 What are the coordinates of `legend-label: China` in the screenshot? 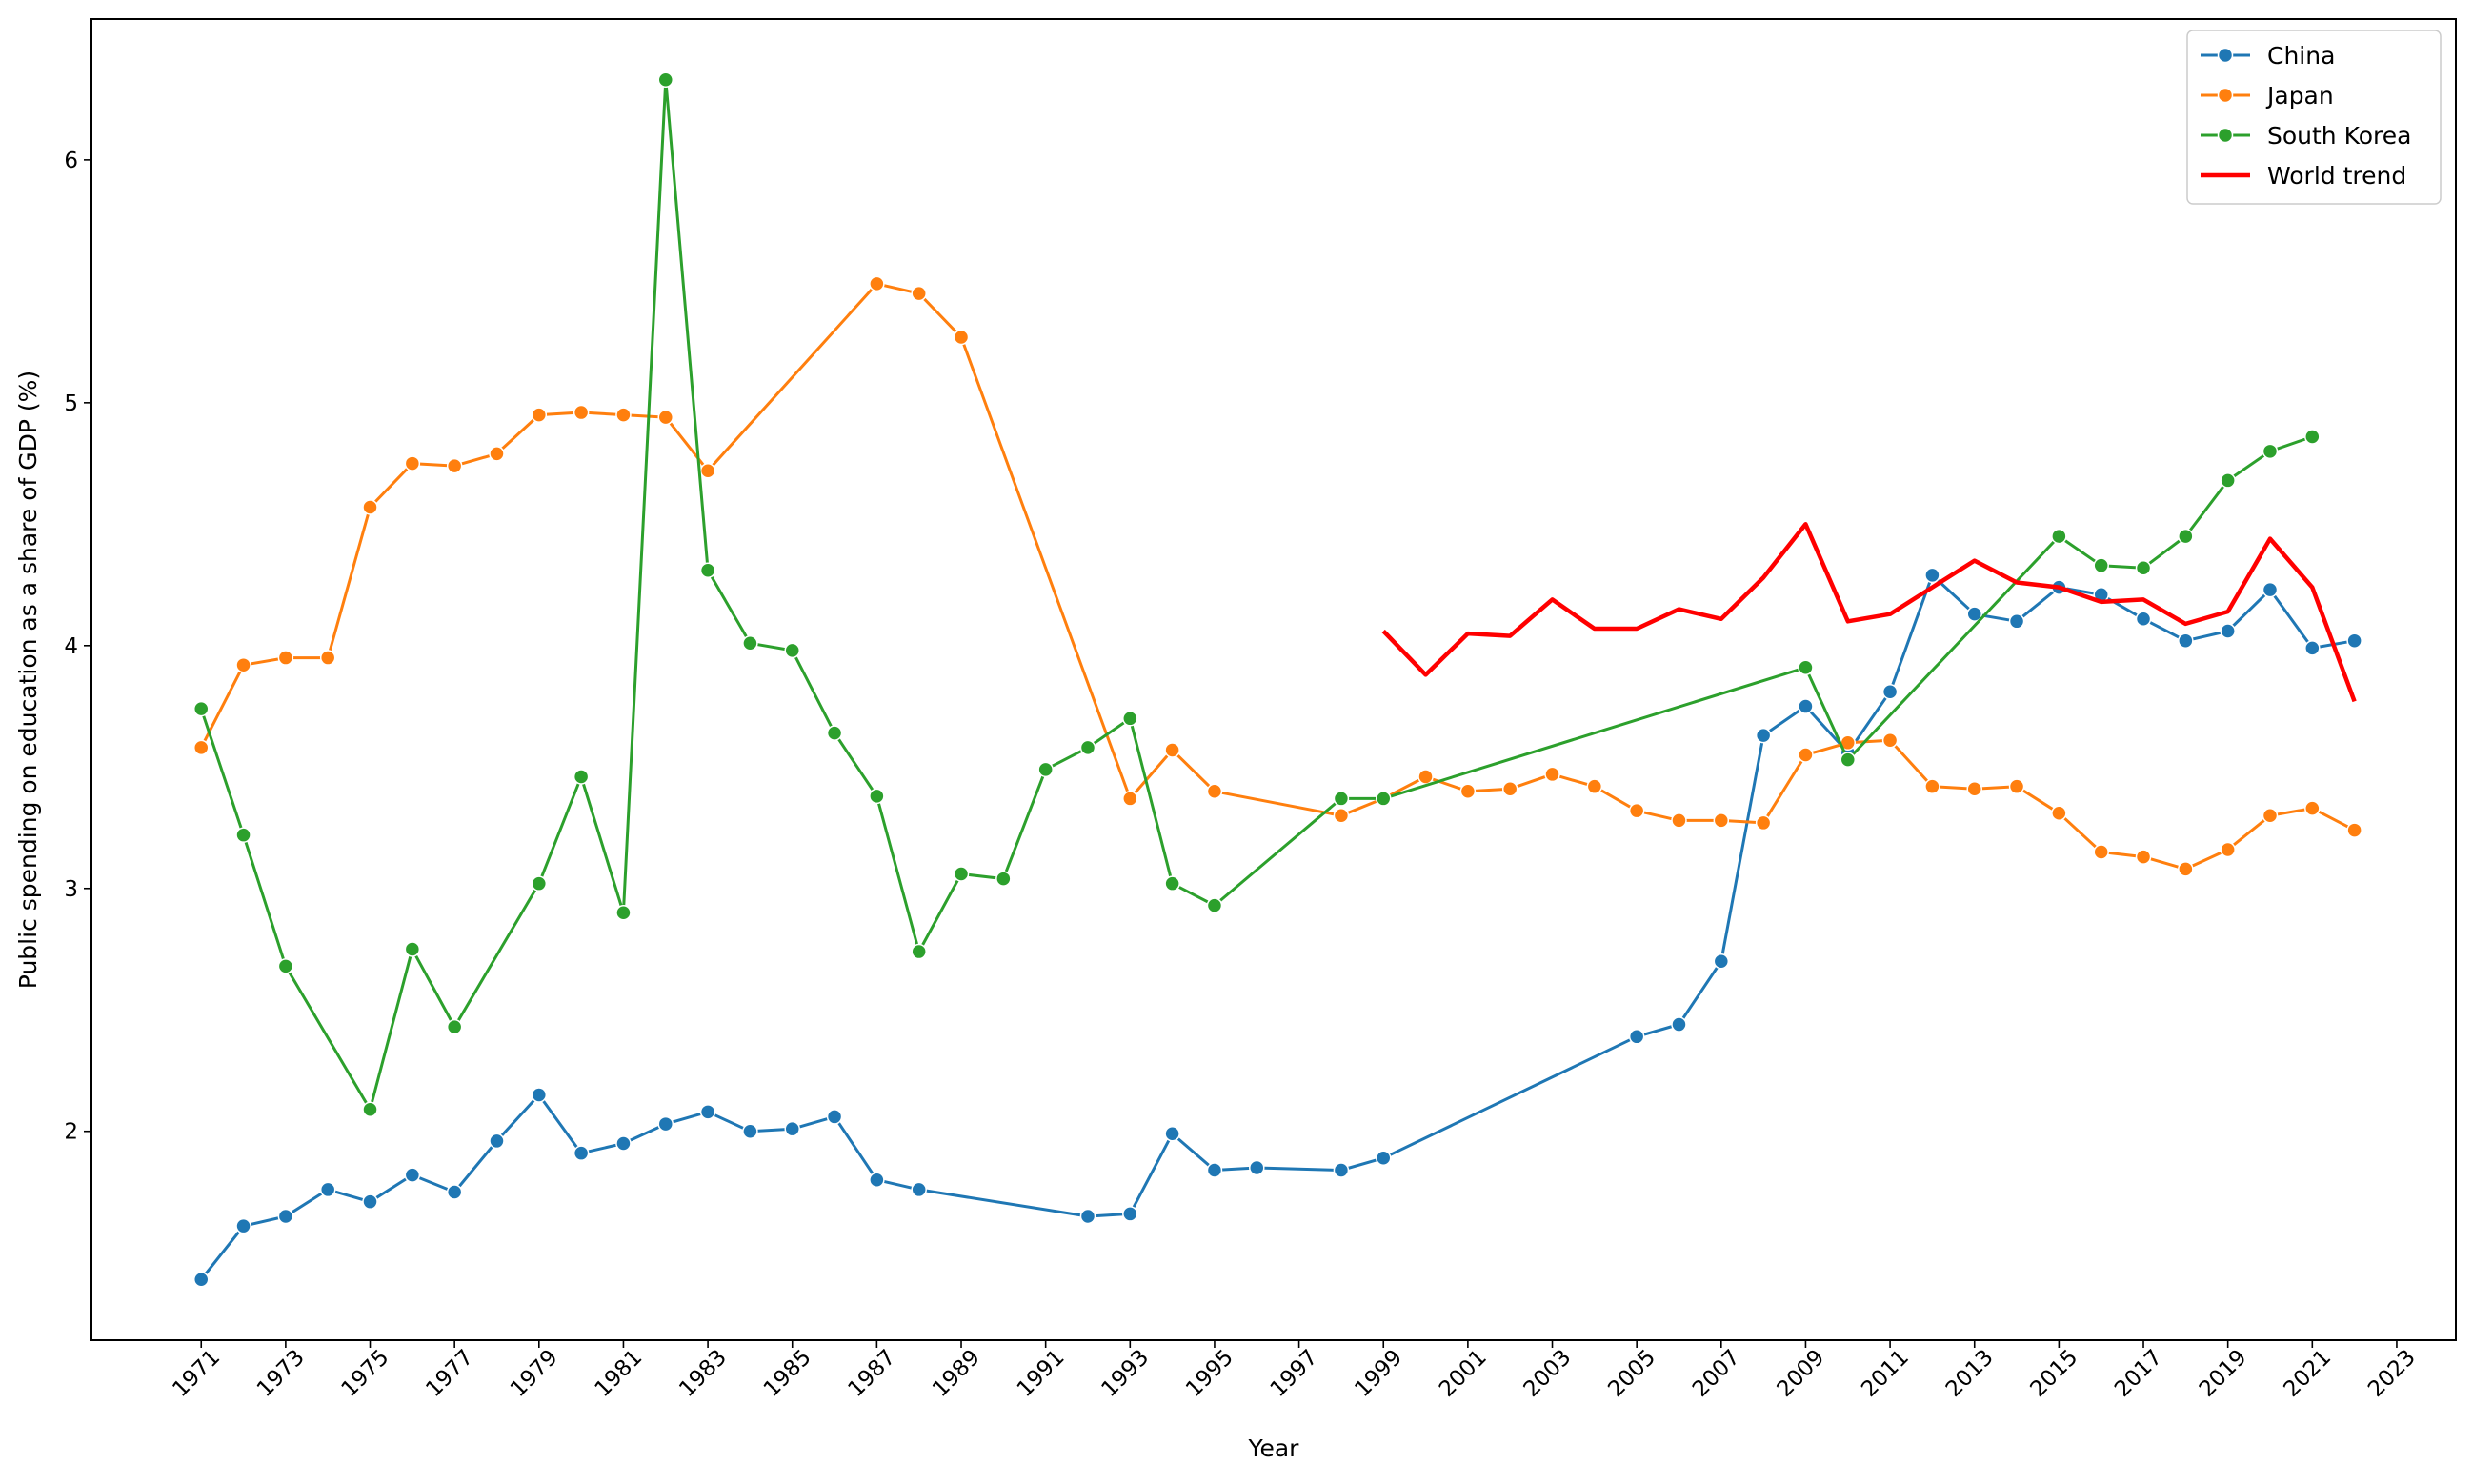 It's located at (2301, 56).